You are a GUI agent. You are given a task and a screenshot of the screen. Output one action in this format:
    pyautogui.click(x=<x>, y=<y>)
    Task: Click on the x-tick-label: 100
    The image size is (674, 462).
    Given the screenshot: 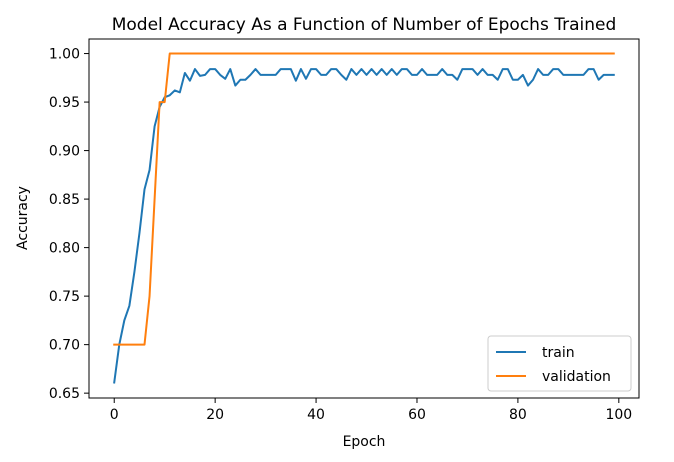 What is the action you would take?
    pyautogui.click(x=618, y=415)
    